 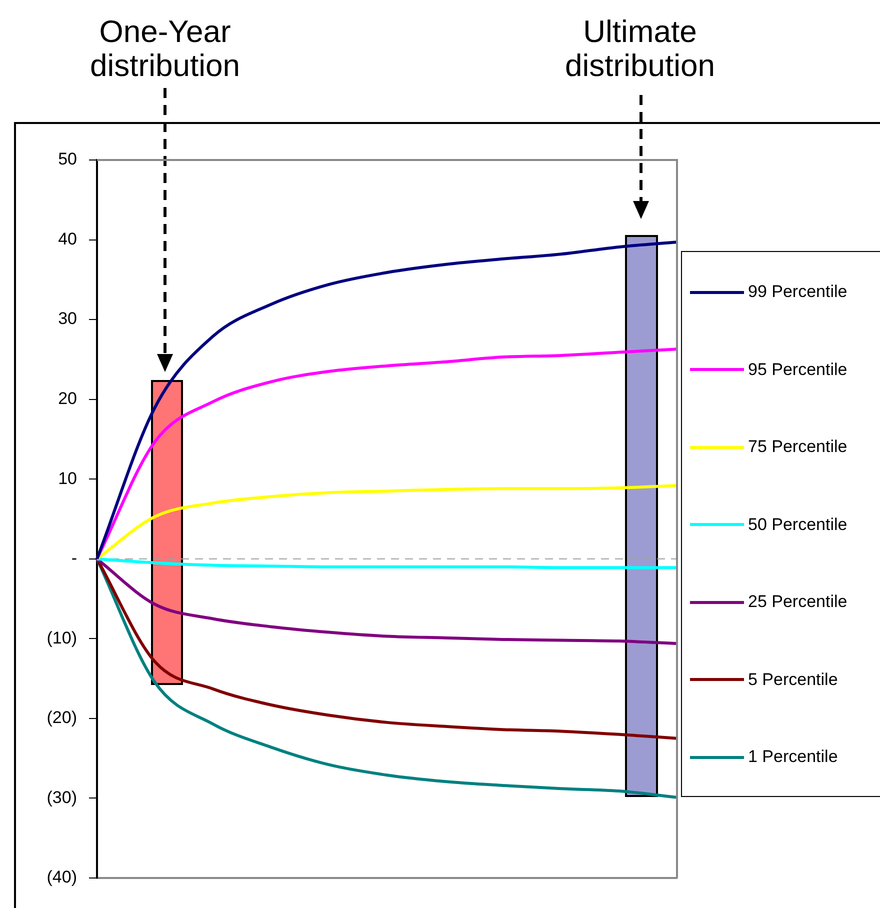 I want to click on text: Ultimate distribution, so click(x=640, y=48).